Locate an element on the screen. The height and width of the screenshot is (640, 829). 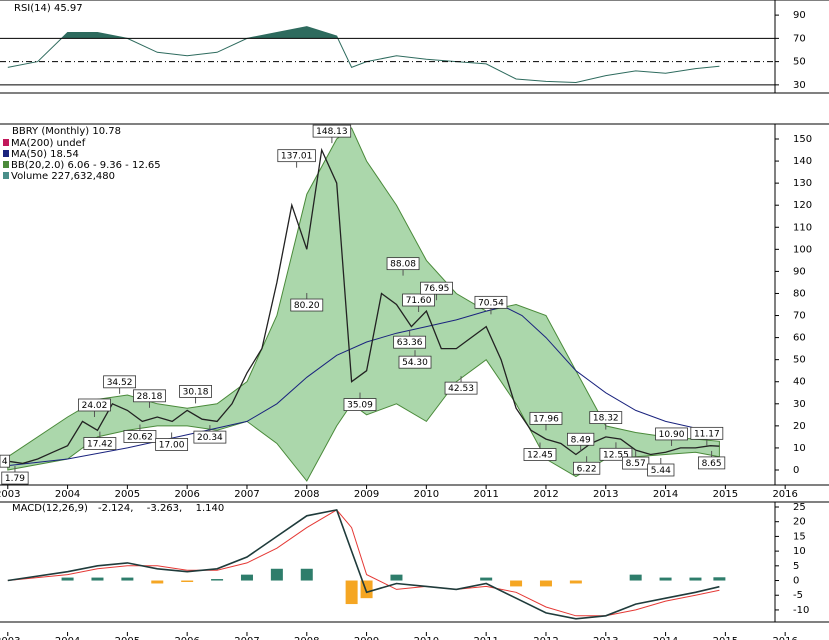
annotation-label: 5.44 is located at coordinates (661, 471).